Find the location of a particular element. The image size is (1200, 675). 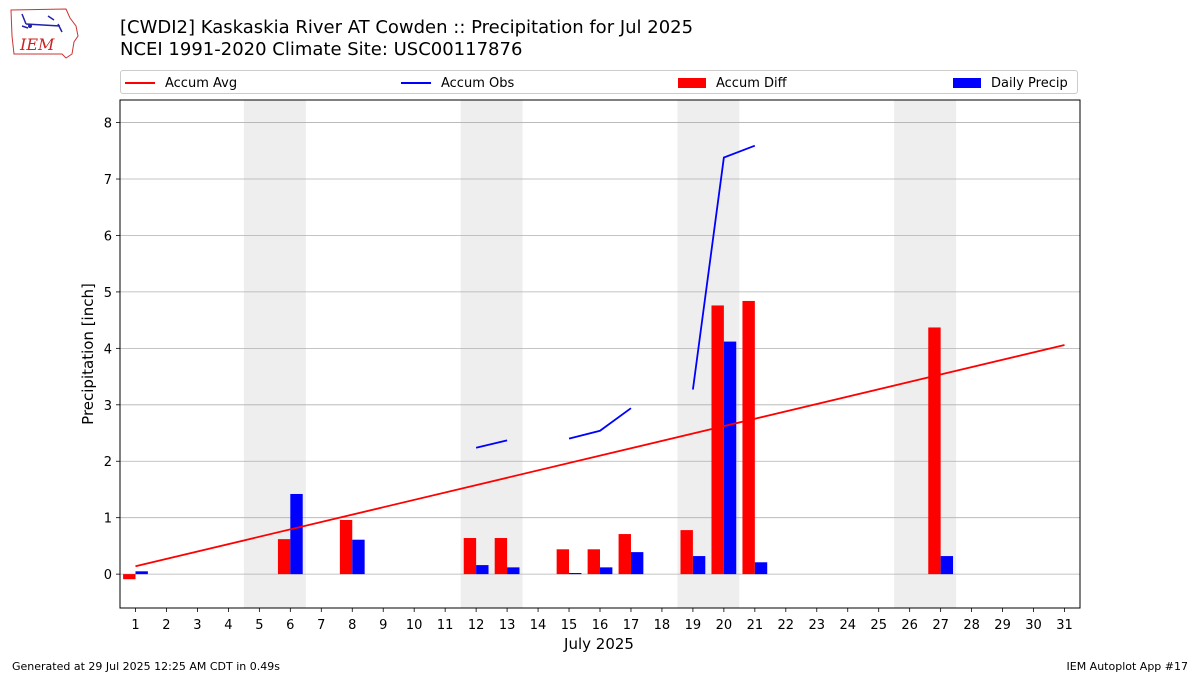

legend-item-accum-diff: Accum Diff is located at coordinates (732, 83).